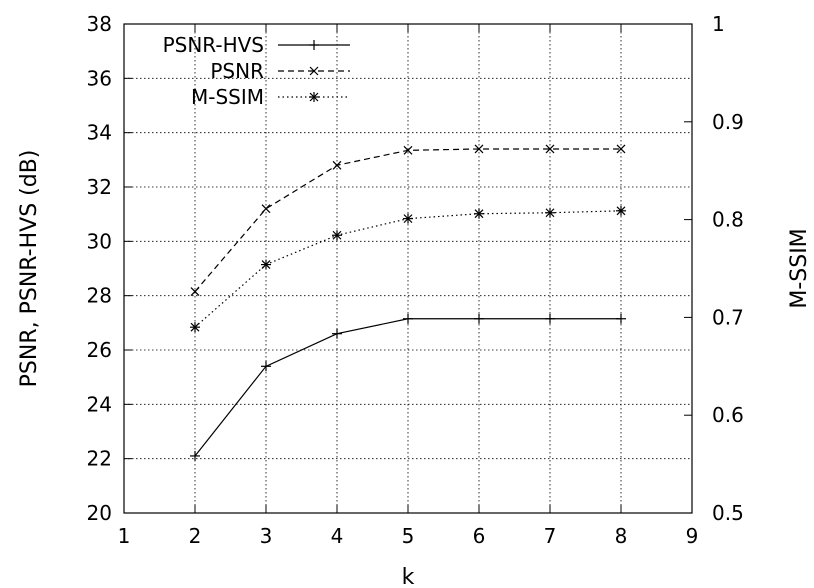 The height and width of the screenshot is (588, 814). I want to click on y-tick-label: 34, so click(99, 133).